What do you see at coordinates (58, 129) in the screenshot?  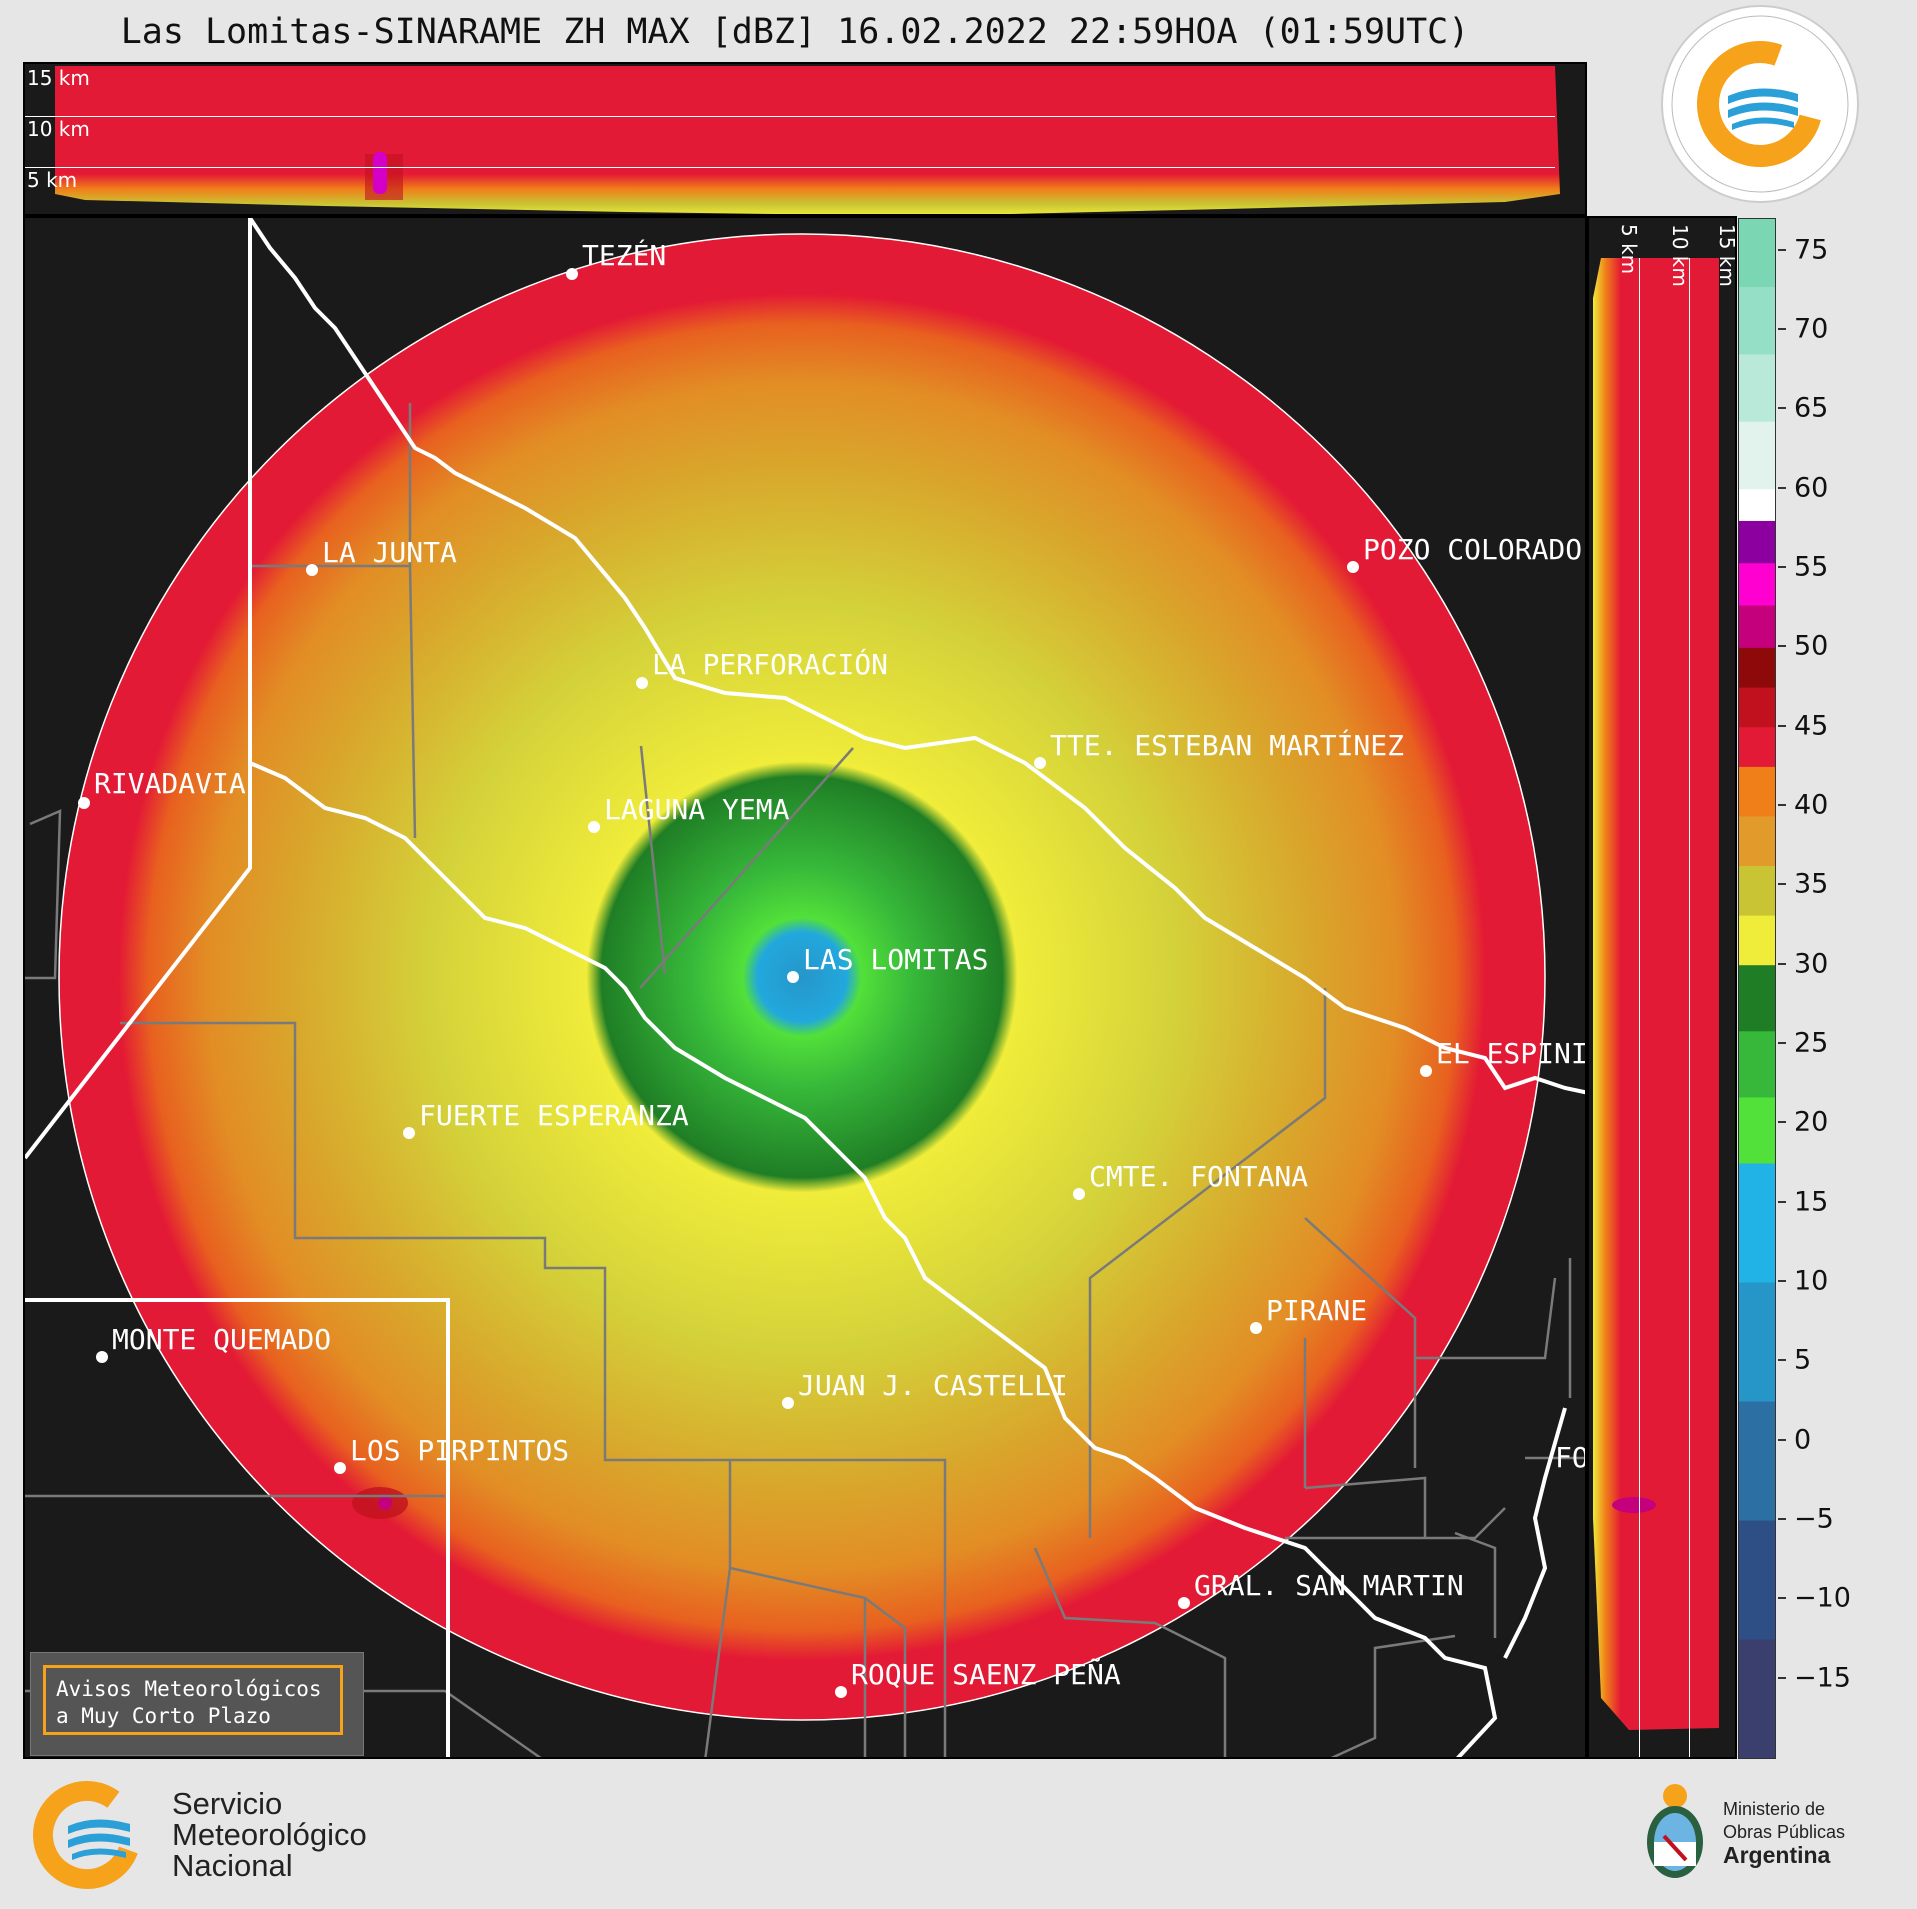 I see `top-km-label-10: 10 km` at bounding box center [58, 129].